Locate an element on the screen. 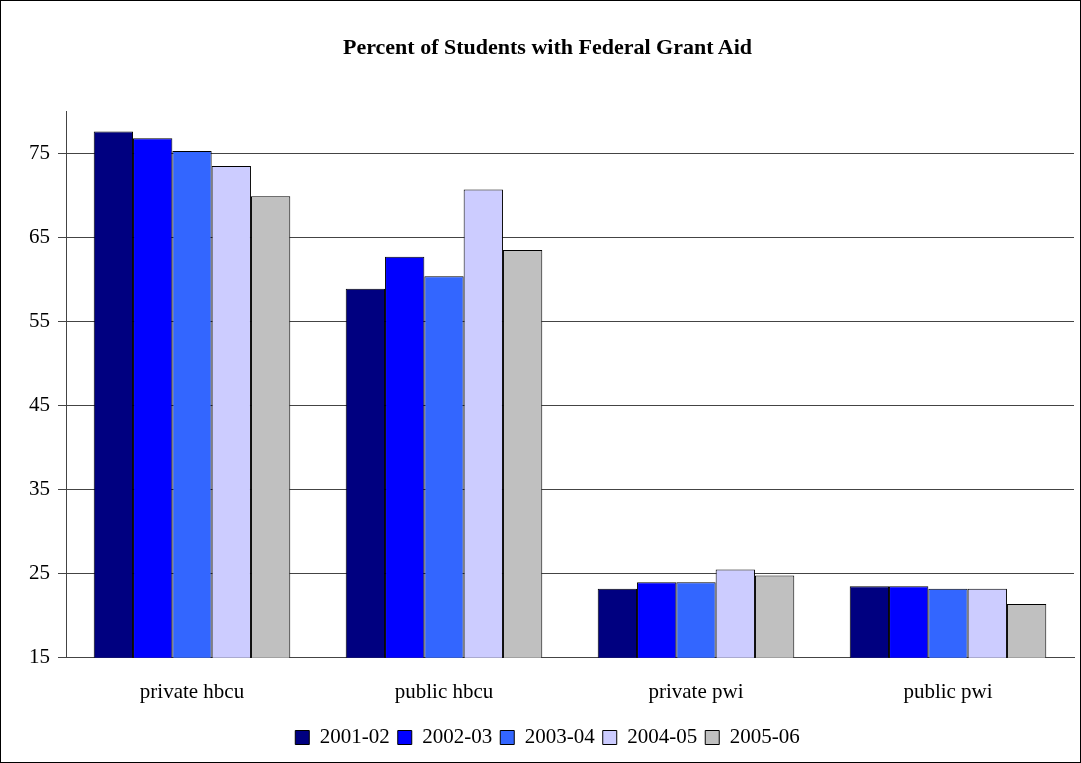  x-tick-label: public hbcu is located at coordinates (444, 690).